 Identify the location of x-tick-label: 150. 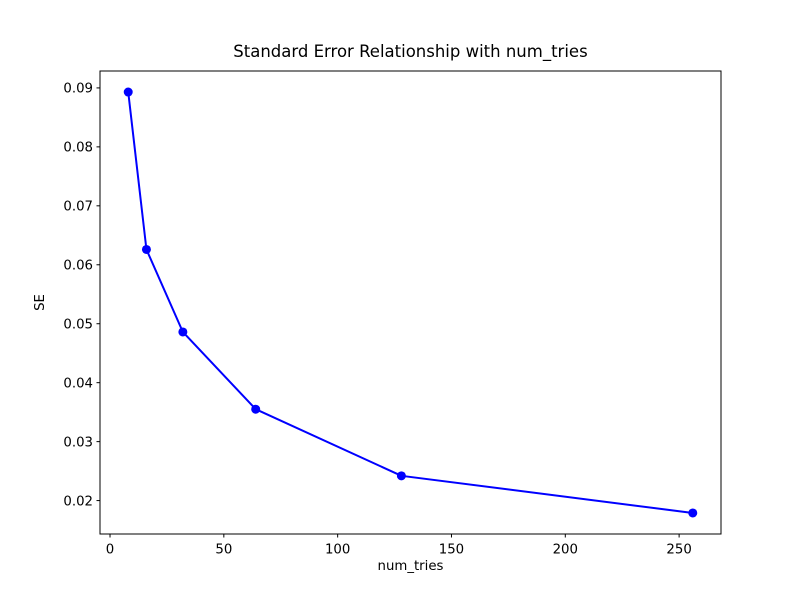
(451, 550).